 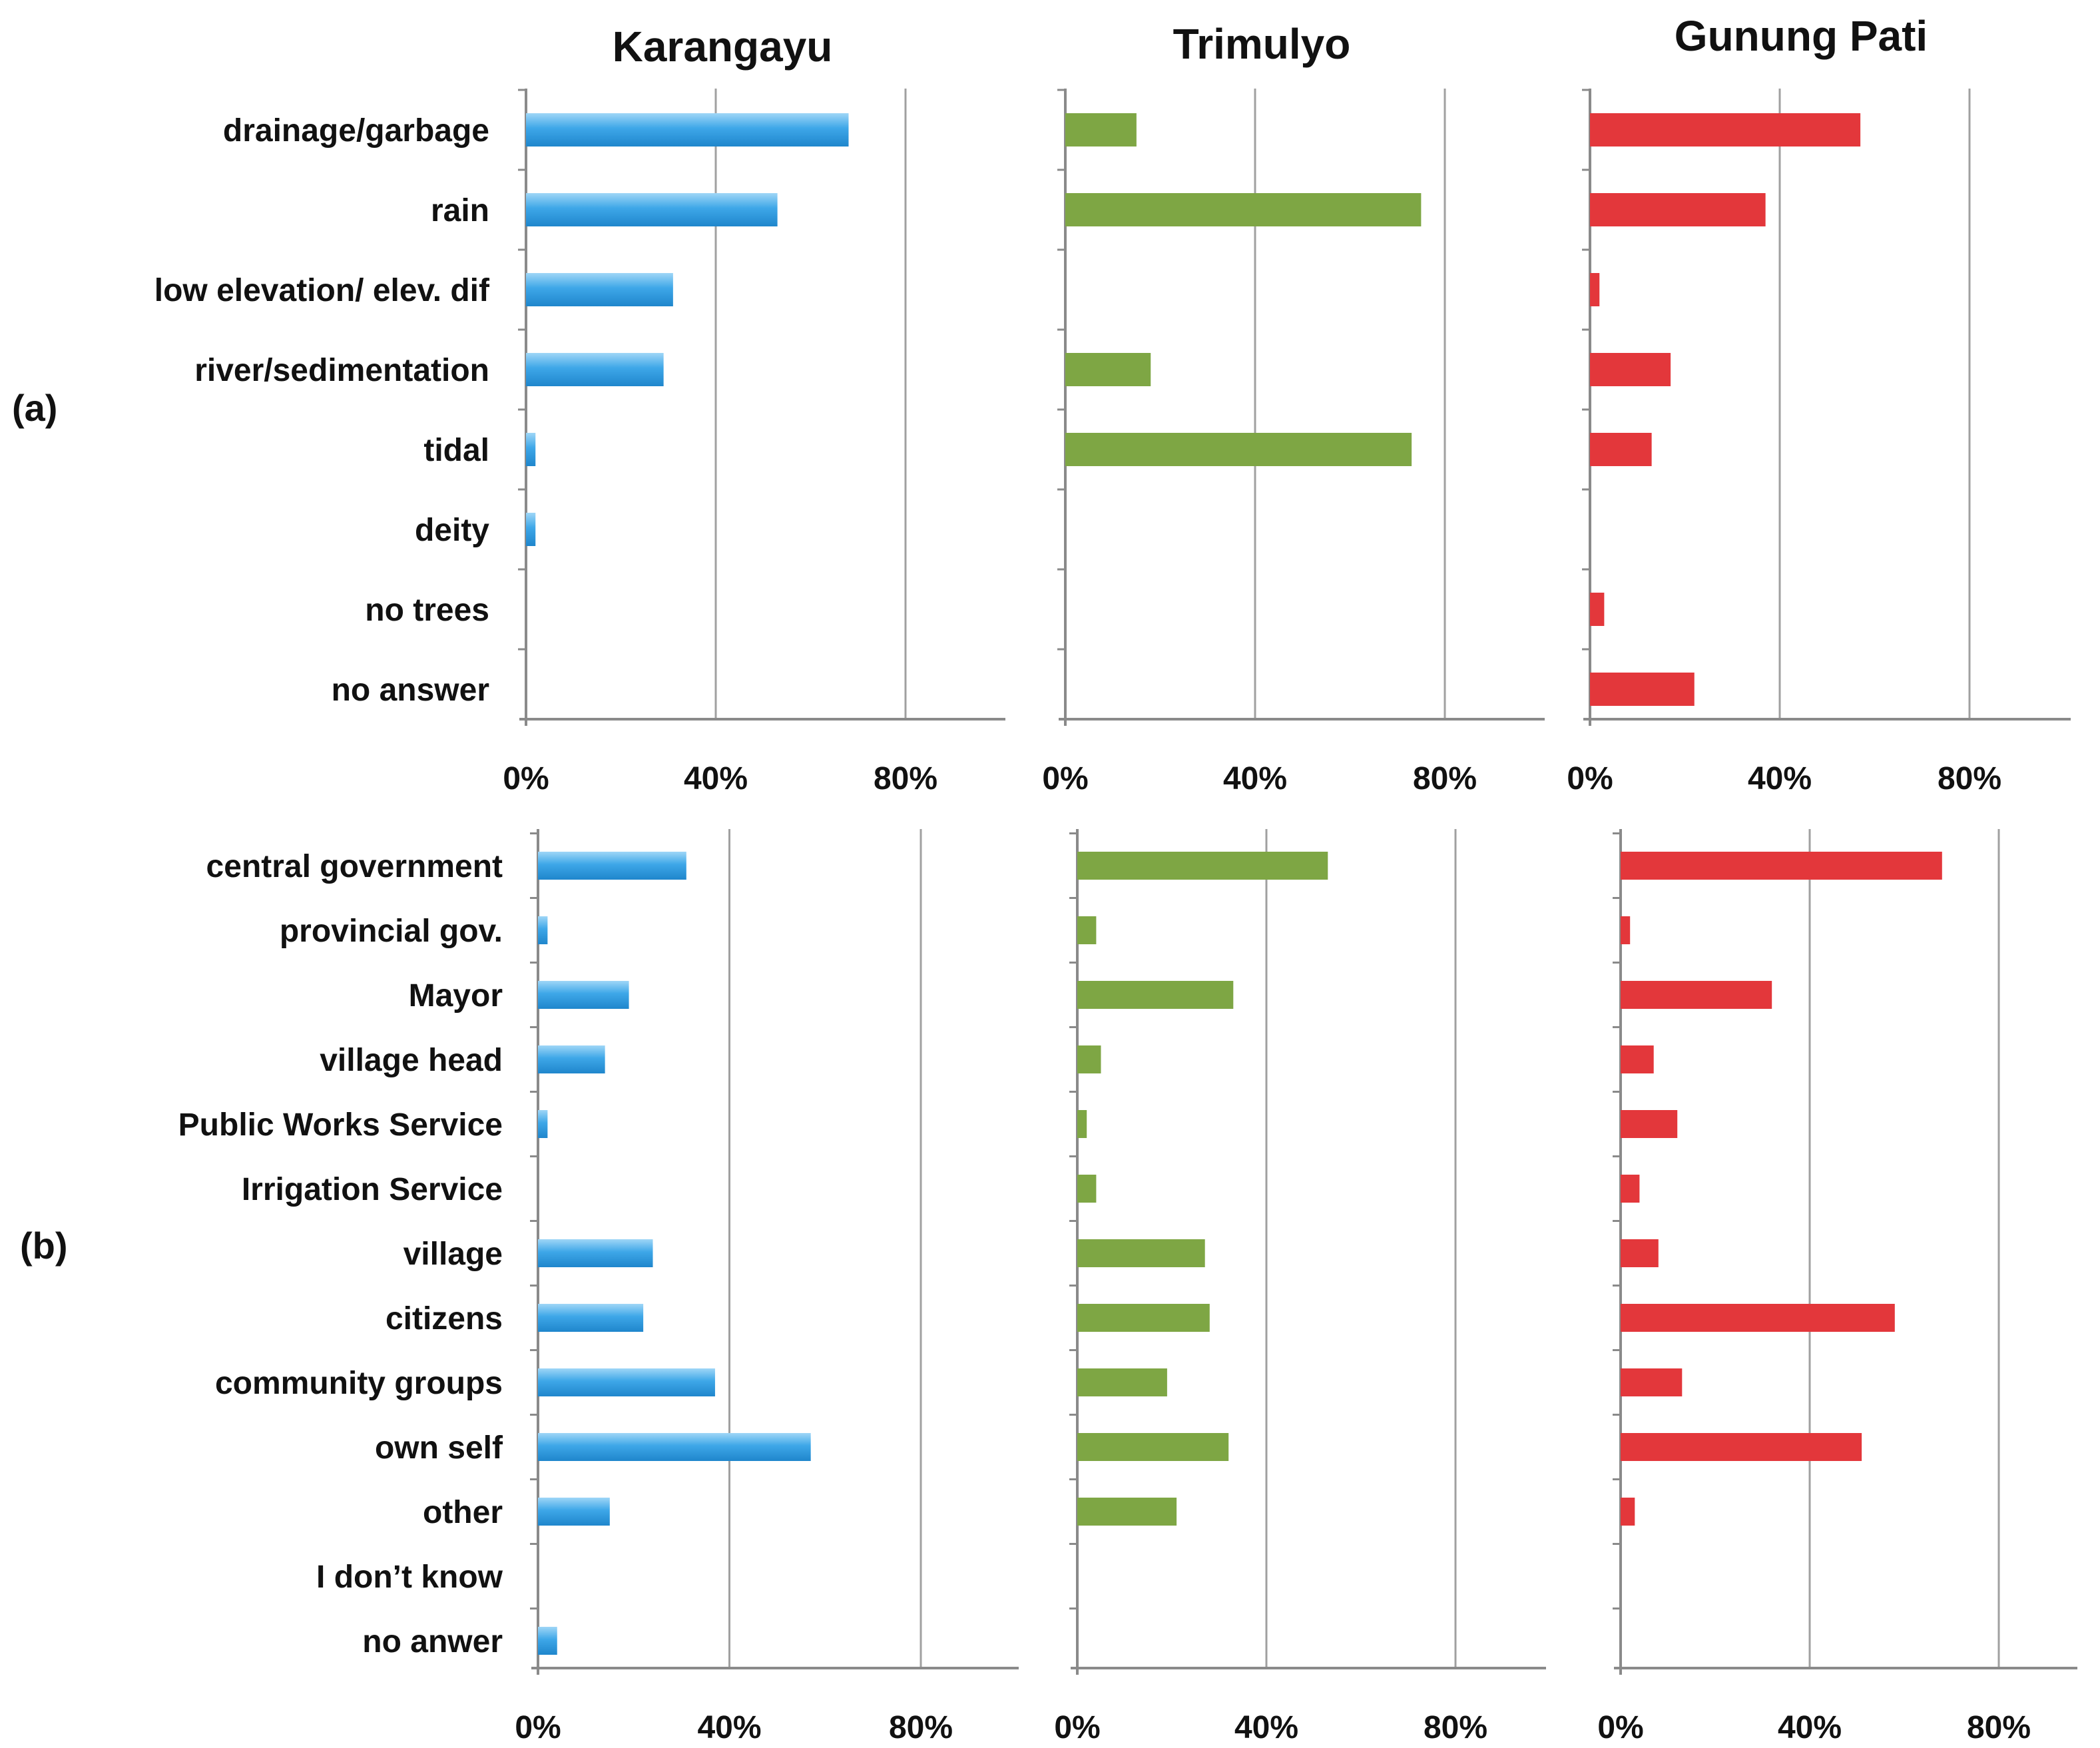 I want to click on bar-gunung-pati-tidal, so click(x=1621, y=450).